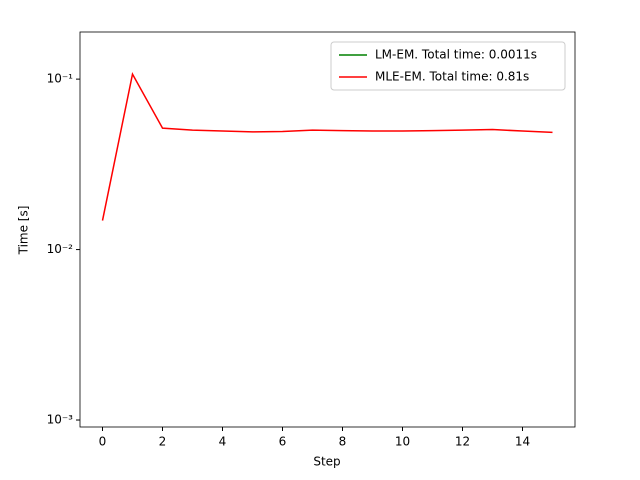 Image resolution: width=640 pixels, height=480 pixels. Describe the element at coordinates (163, 442) in the screenshot. I see `x-tick-label: 2` at that location.